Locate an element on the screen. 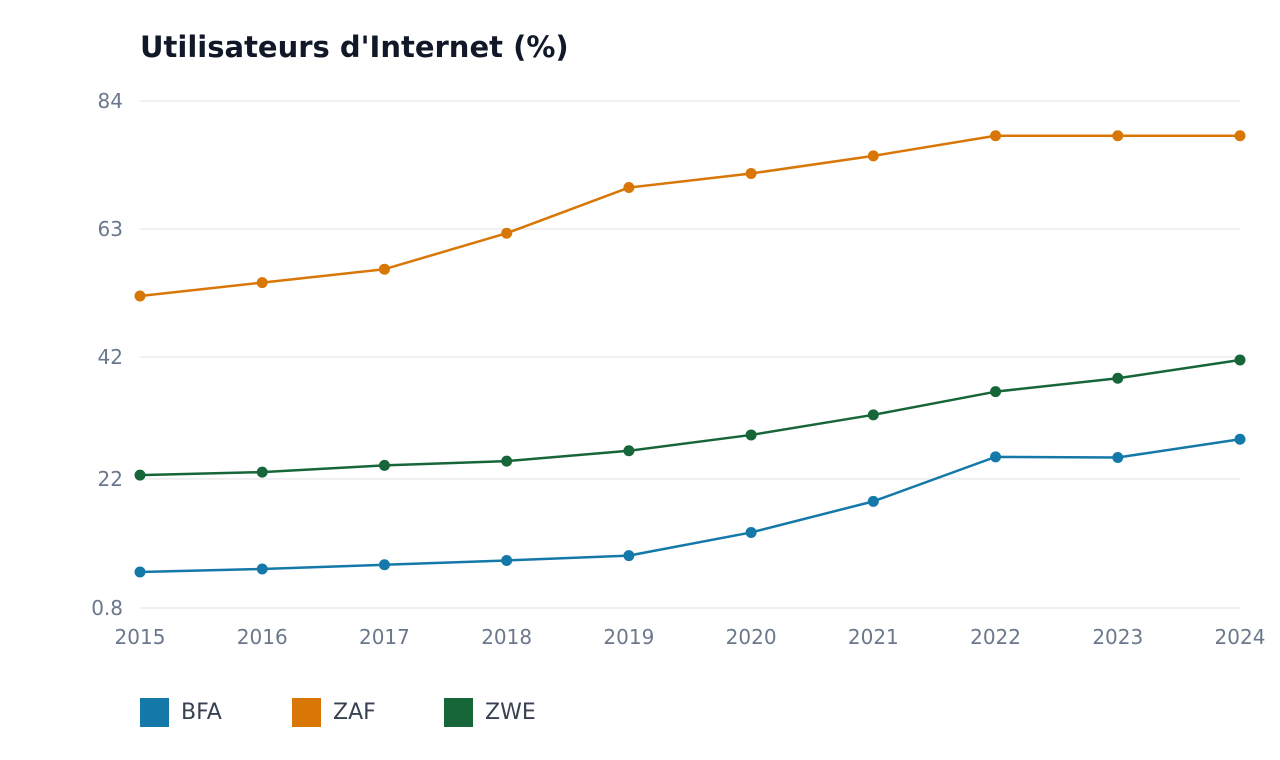 The width and height of the screenshot is (1280, 760). y-tick-label: 84 is located at coordinates (110, 101).